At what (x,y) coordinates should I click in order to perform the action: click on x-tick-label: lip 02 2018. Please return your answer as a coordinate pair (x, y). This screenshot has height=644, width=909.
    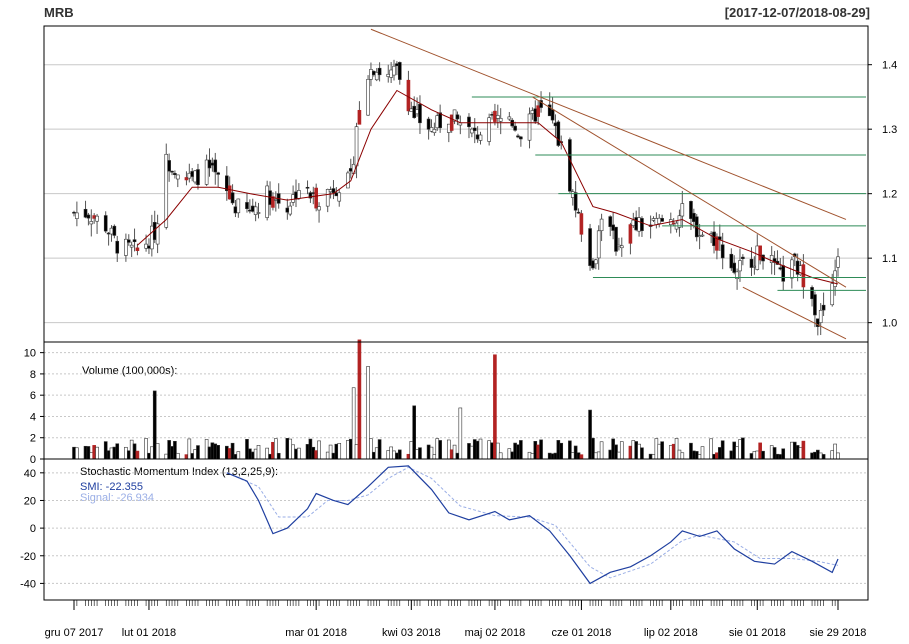
    Looking at the image, I should click on (671, 633).